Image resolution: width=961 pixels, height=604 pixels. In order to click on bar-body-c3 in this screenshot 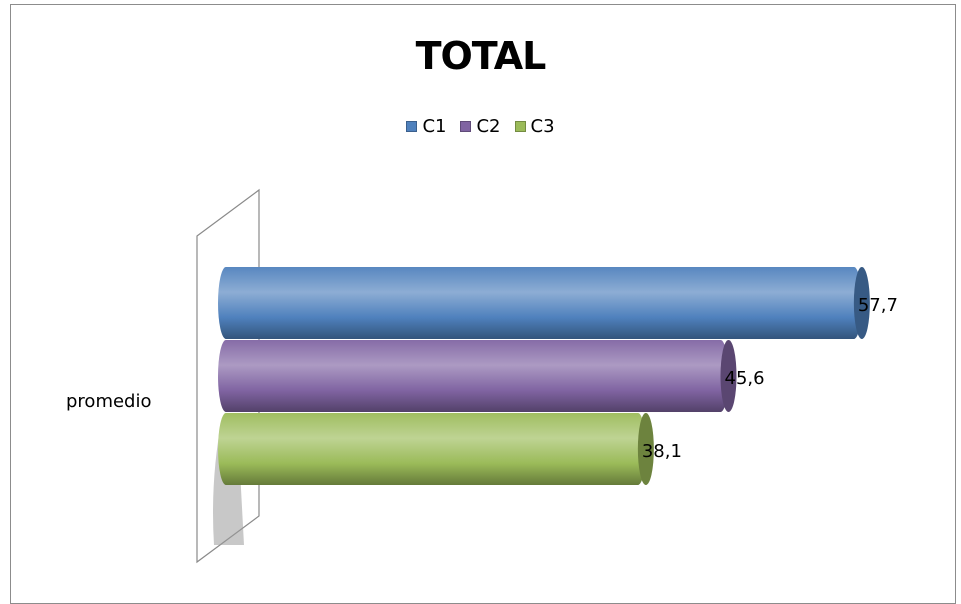, I will do `click(432, 449)`.